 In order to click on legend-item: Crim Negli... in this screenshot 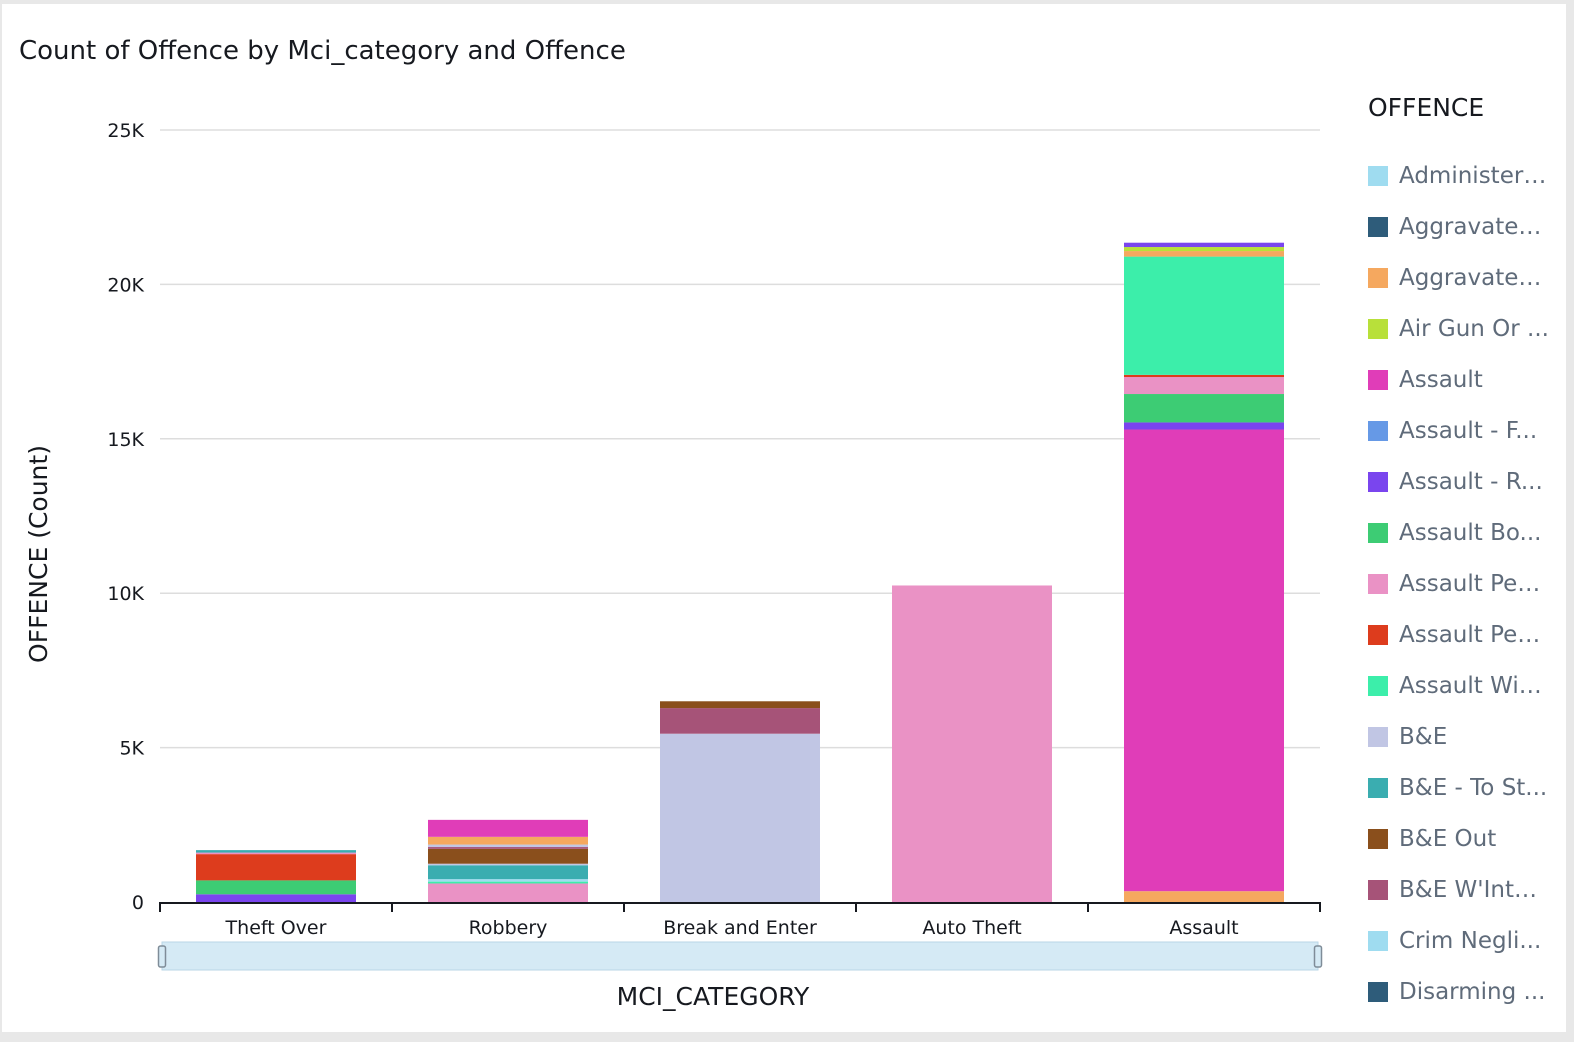, I will do `click(1466, 952)`.